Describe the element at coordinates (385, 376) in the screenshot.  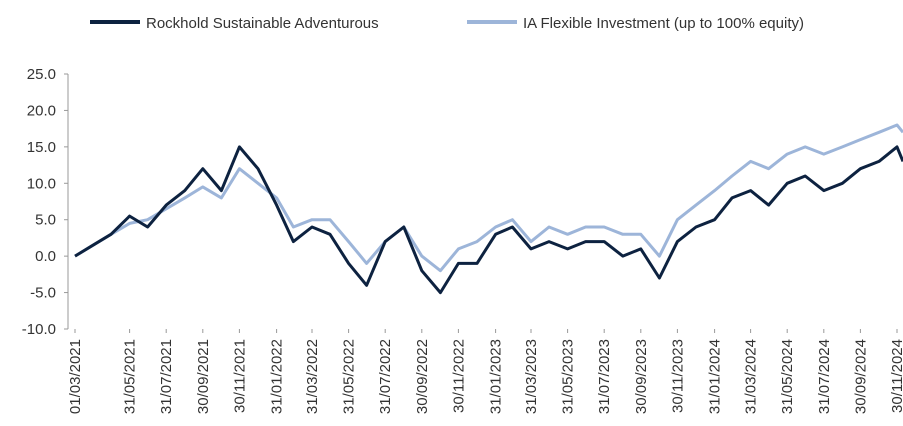
I see `x-tick-label: 31/07/2022` at that location.